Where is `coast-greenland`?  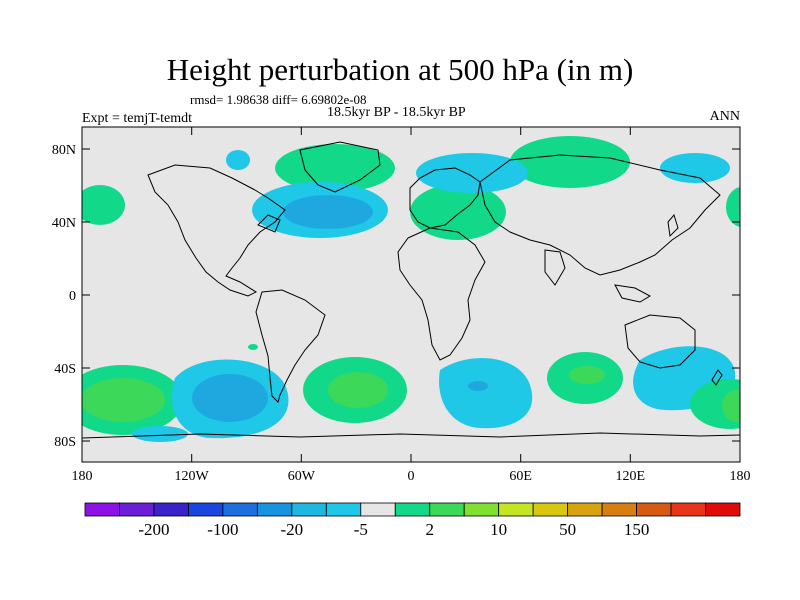 coast-greenland is located at coordinates (340, 167).